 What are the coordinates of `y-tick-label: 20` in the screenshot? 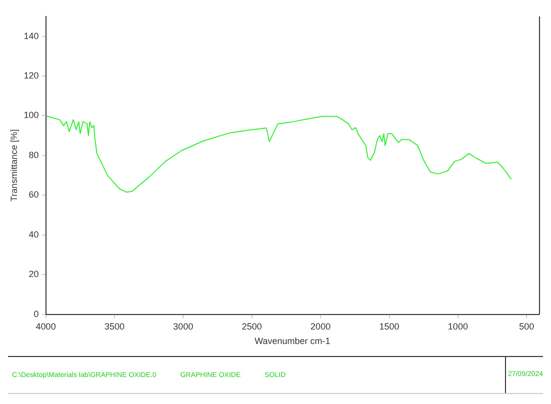 It's located at (33, 274).